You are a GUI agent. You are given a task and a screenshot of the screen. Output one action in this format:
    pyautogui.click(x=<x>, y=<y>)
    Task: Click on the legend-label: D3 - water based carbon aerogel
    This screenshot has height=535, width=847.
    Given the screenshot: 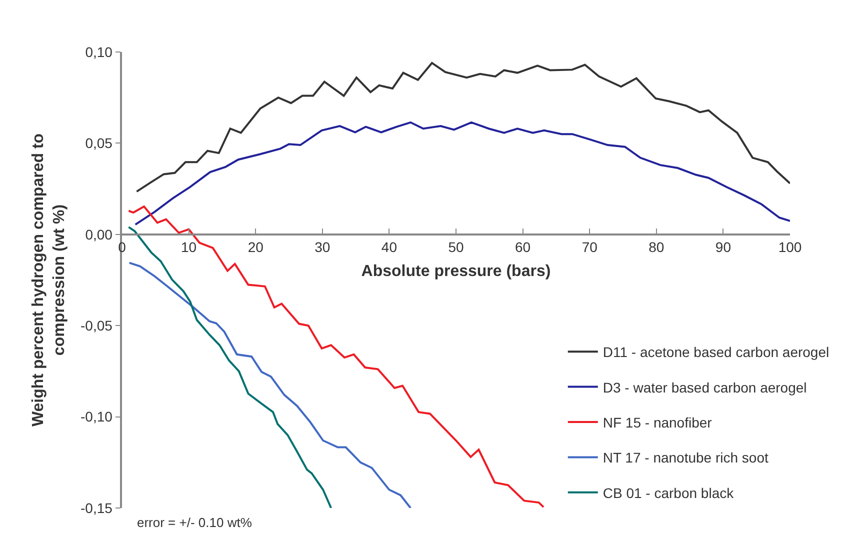 What is the action you would take?
    pyautogui.click(x=704, y=387)
    